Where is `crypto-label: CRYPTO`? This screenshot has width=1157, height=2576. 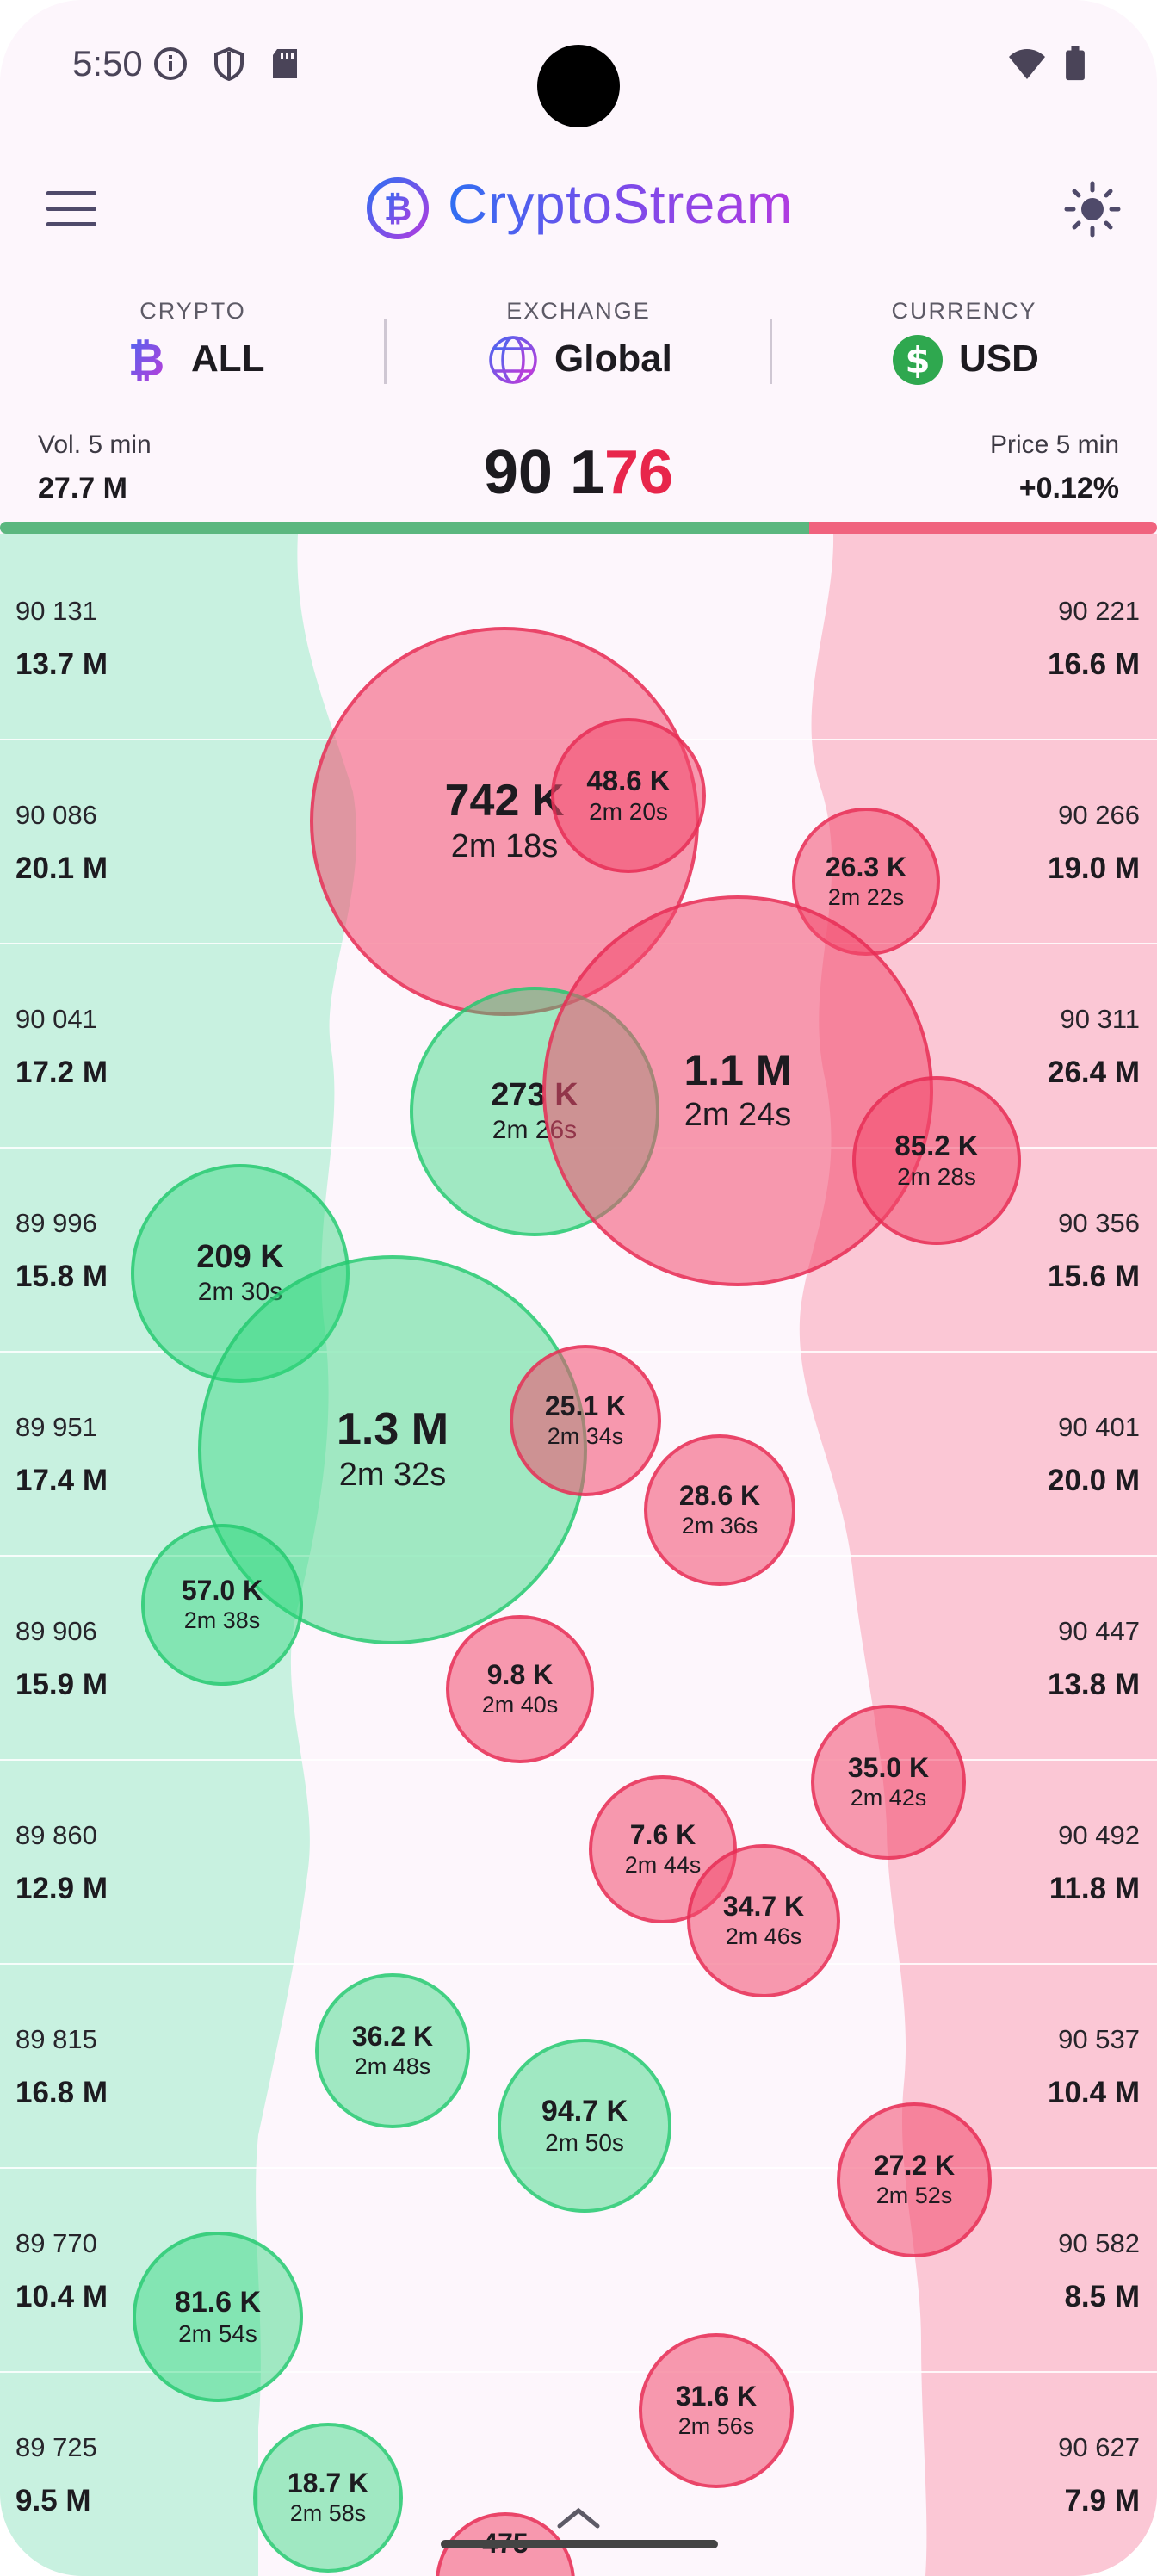
crypto-label: CRYPTO is located at coordinates (193, 311).